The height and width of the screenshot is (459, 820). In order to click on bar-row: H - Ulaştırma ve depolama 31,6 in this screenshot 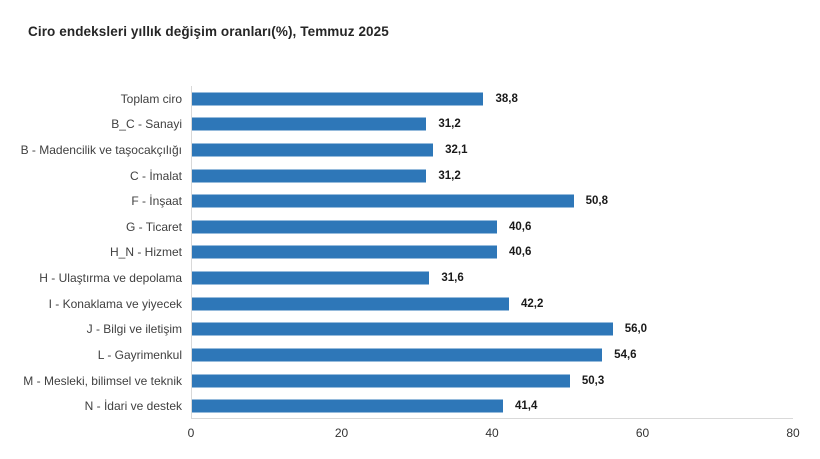, I will do `click(416, 278)`.